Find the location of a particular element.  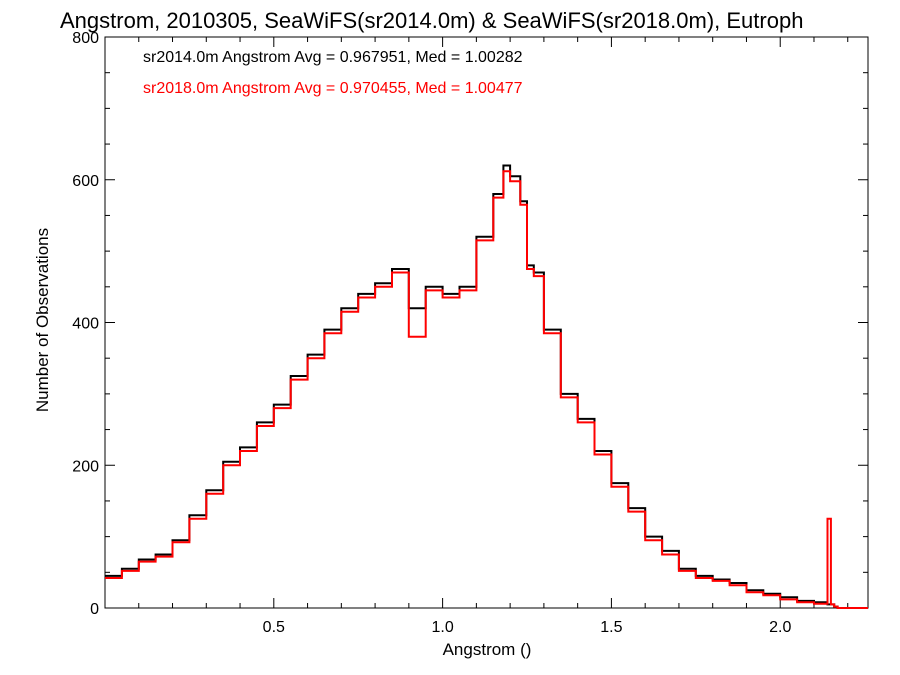

y-tick-label: 200 is located at coordinates (85, 466).